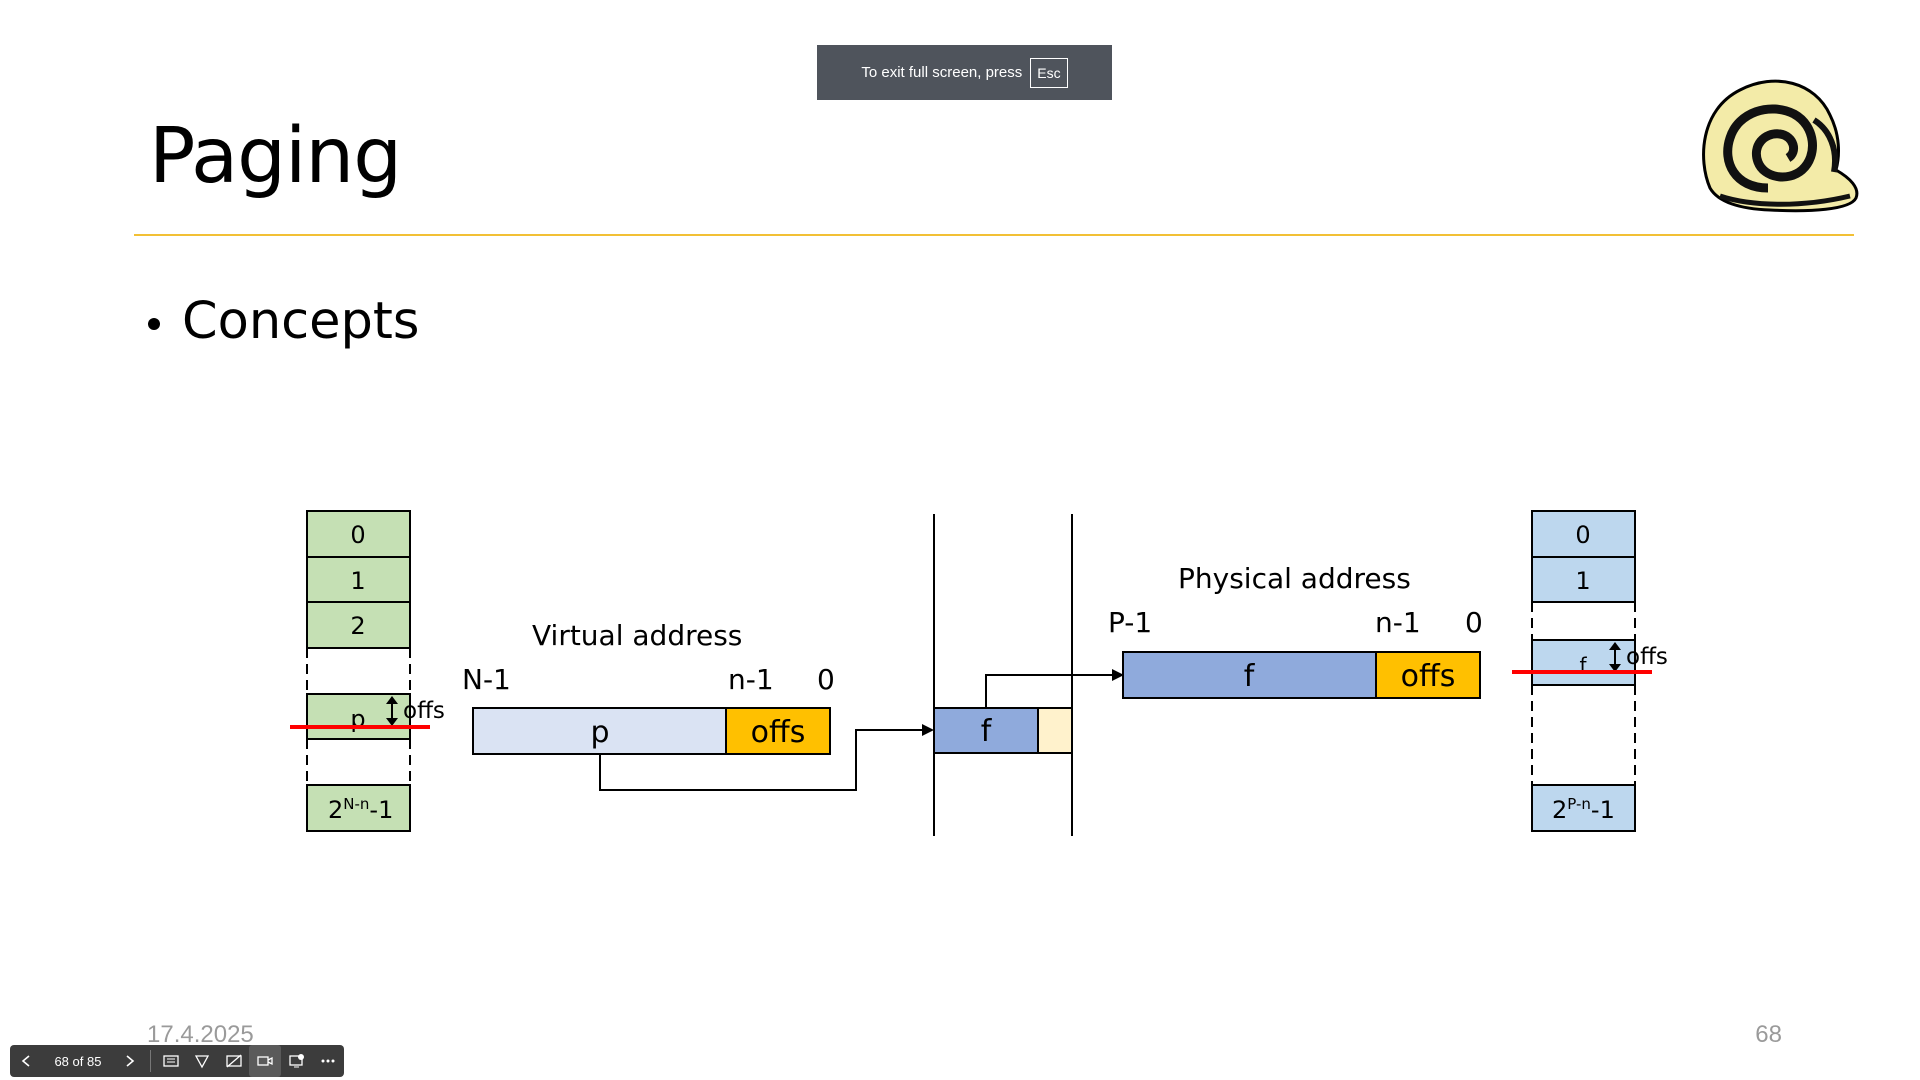  Describe the element at coordinates (942, 72) in the screenshot. I see `toast-text: To exit full screen, press` at that location.